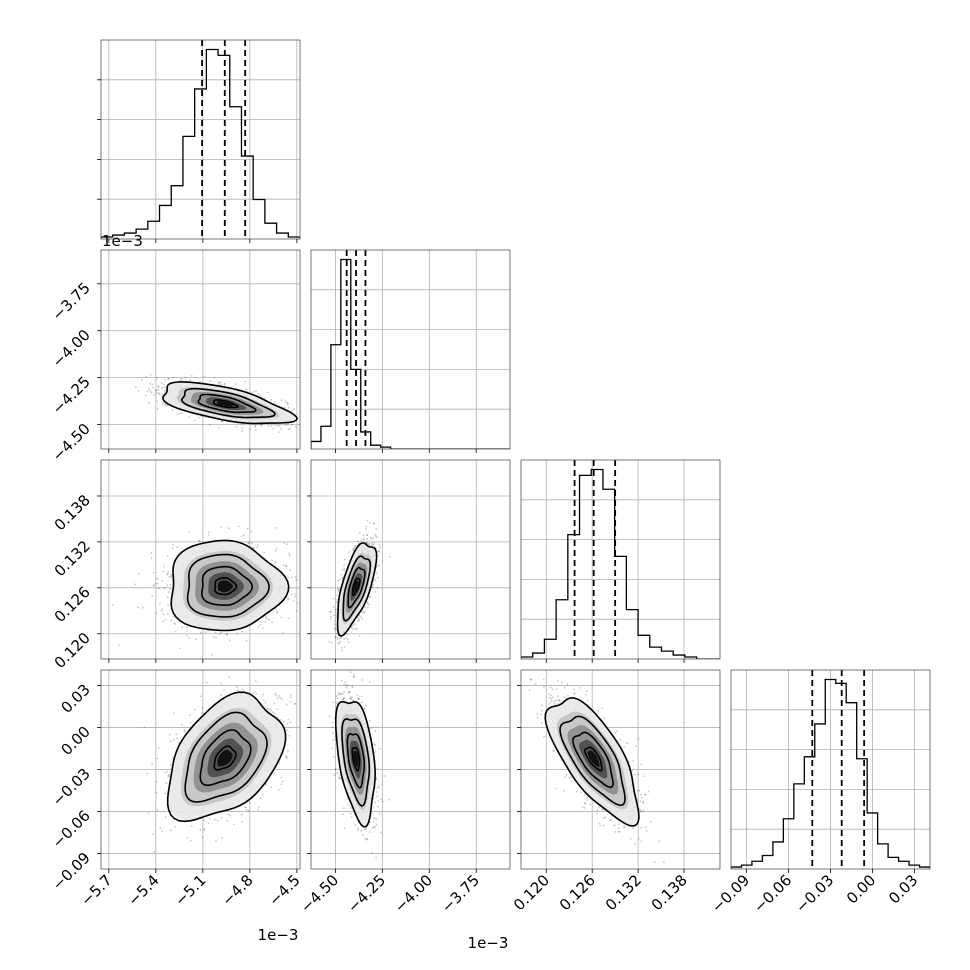 The width and height of the screenshot is (970, 970). I want to click on tick-label-y: −4.25, so click(71, 395).